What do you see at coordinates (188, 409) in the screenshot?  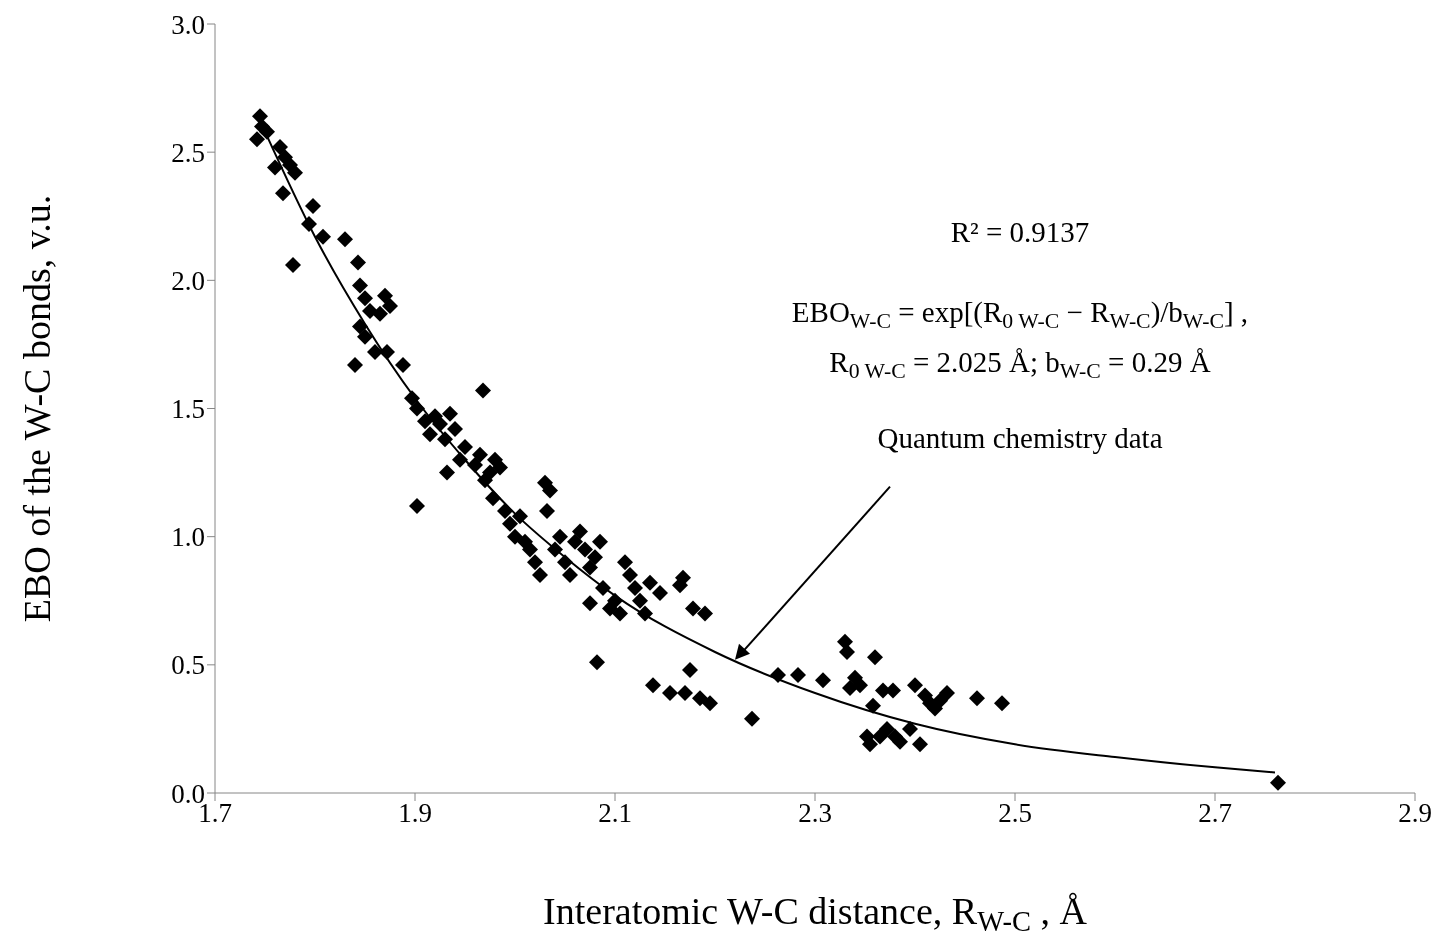 I see `y-tick-label: 1.5` at bounding box center [188, 409].